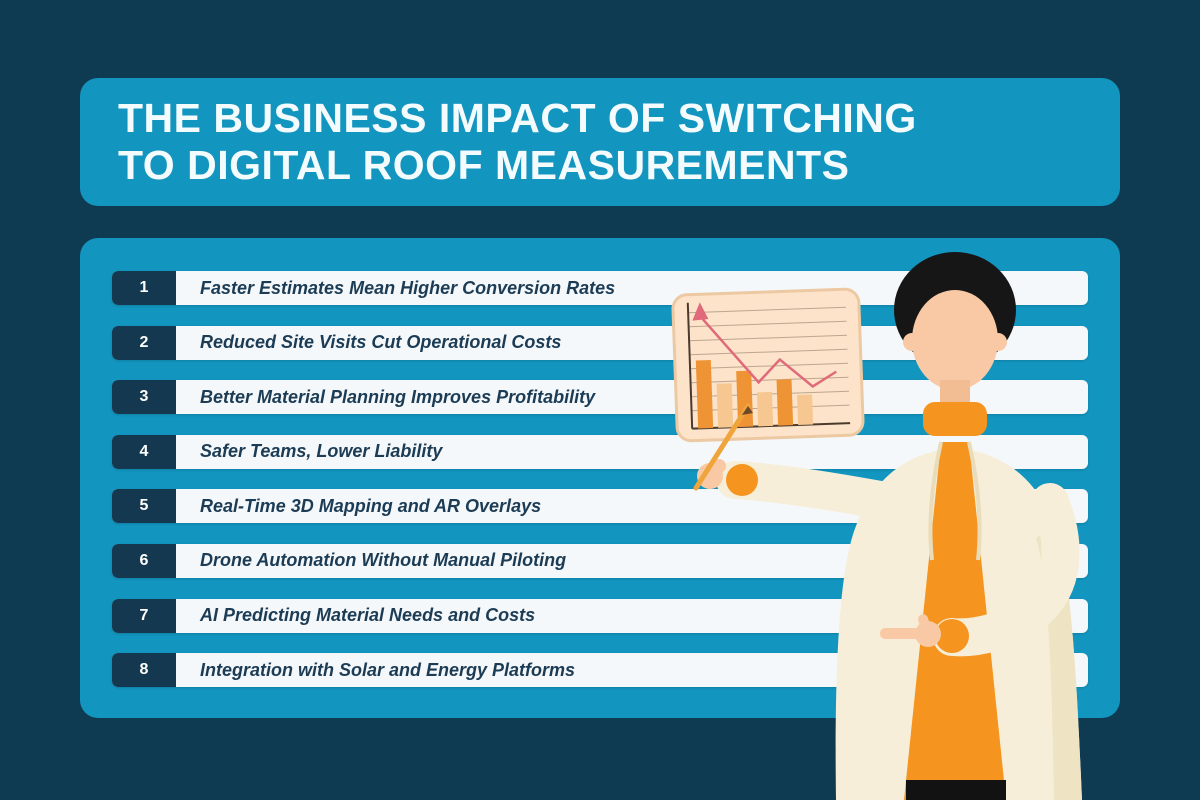  What do you see at coordinates (144, 288) in the screenshot?
I see `item-number-badge: 1` at bounding box center [144, 288].